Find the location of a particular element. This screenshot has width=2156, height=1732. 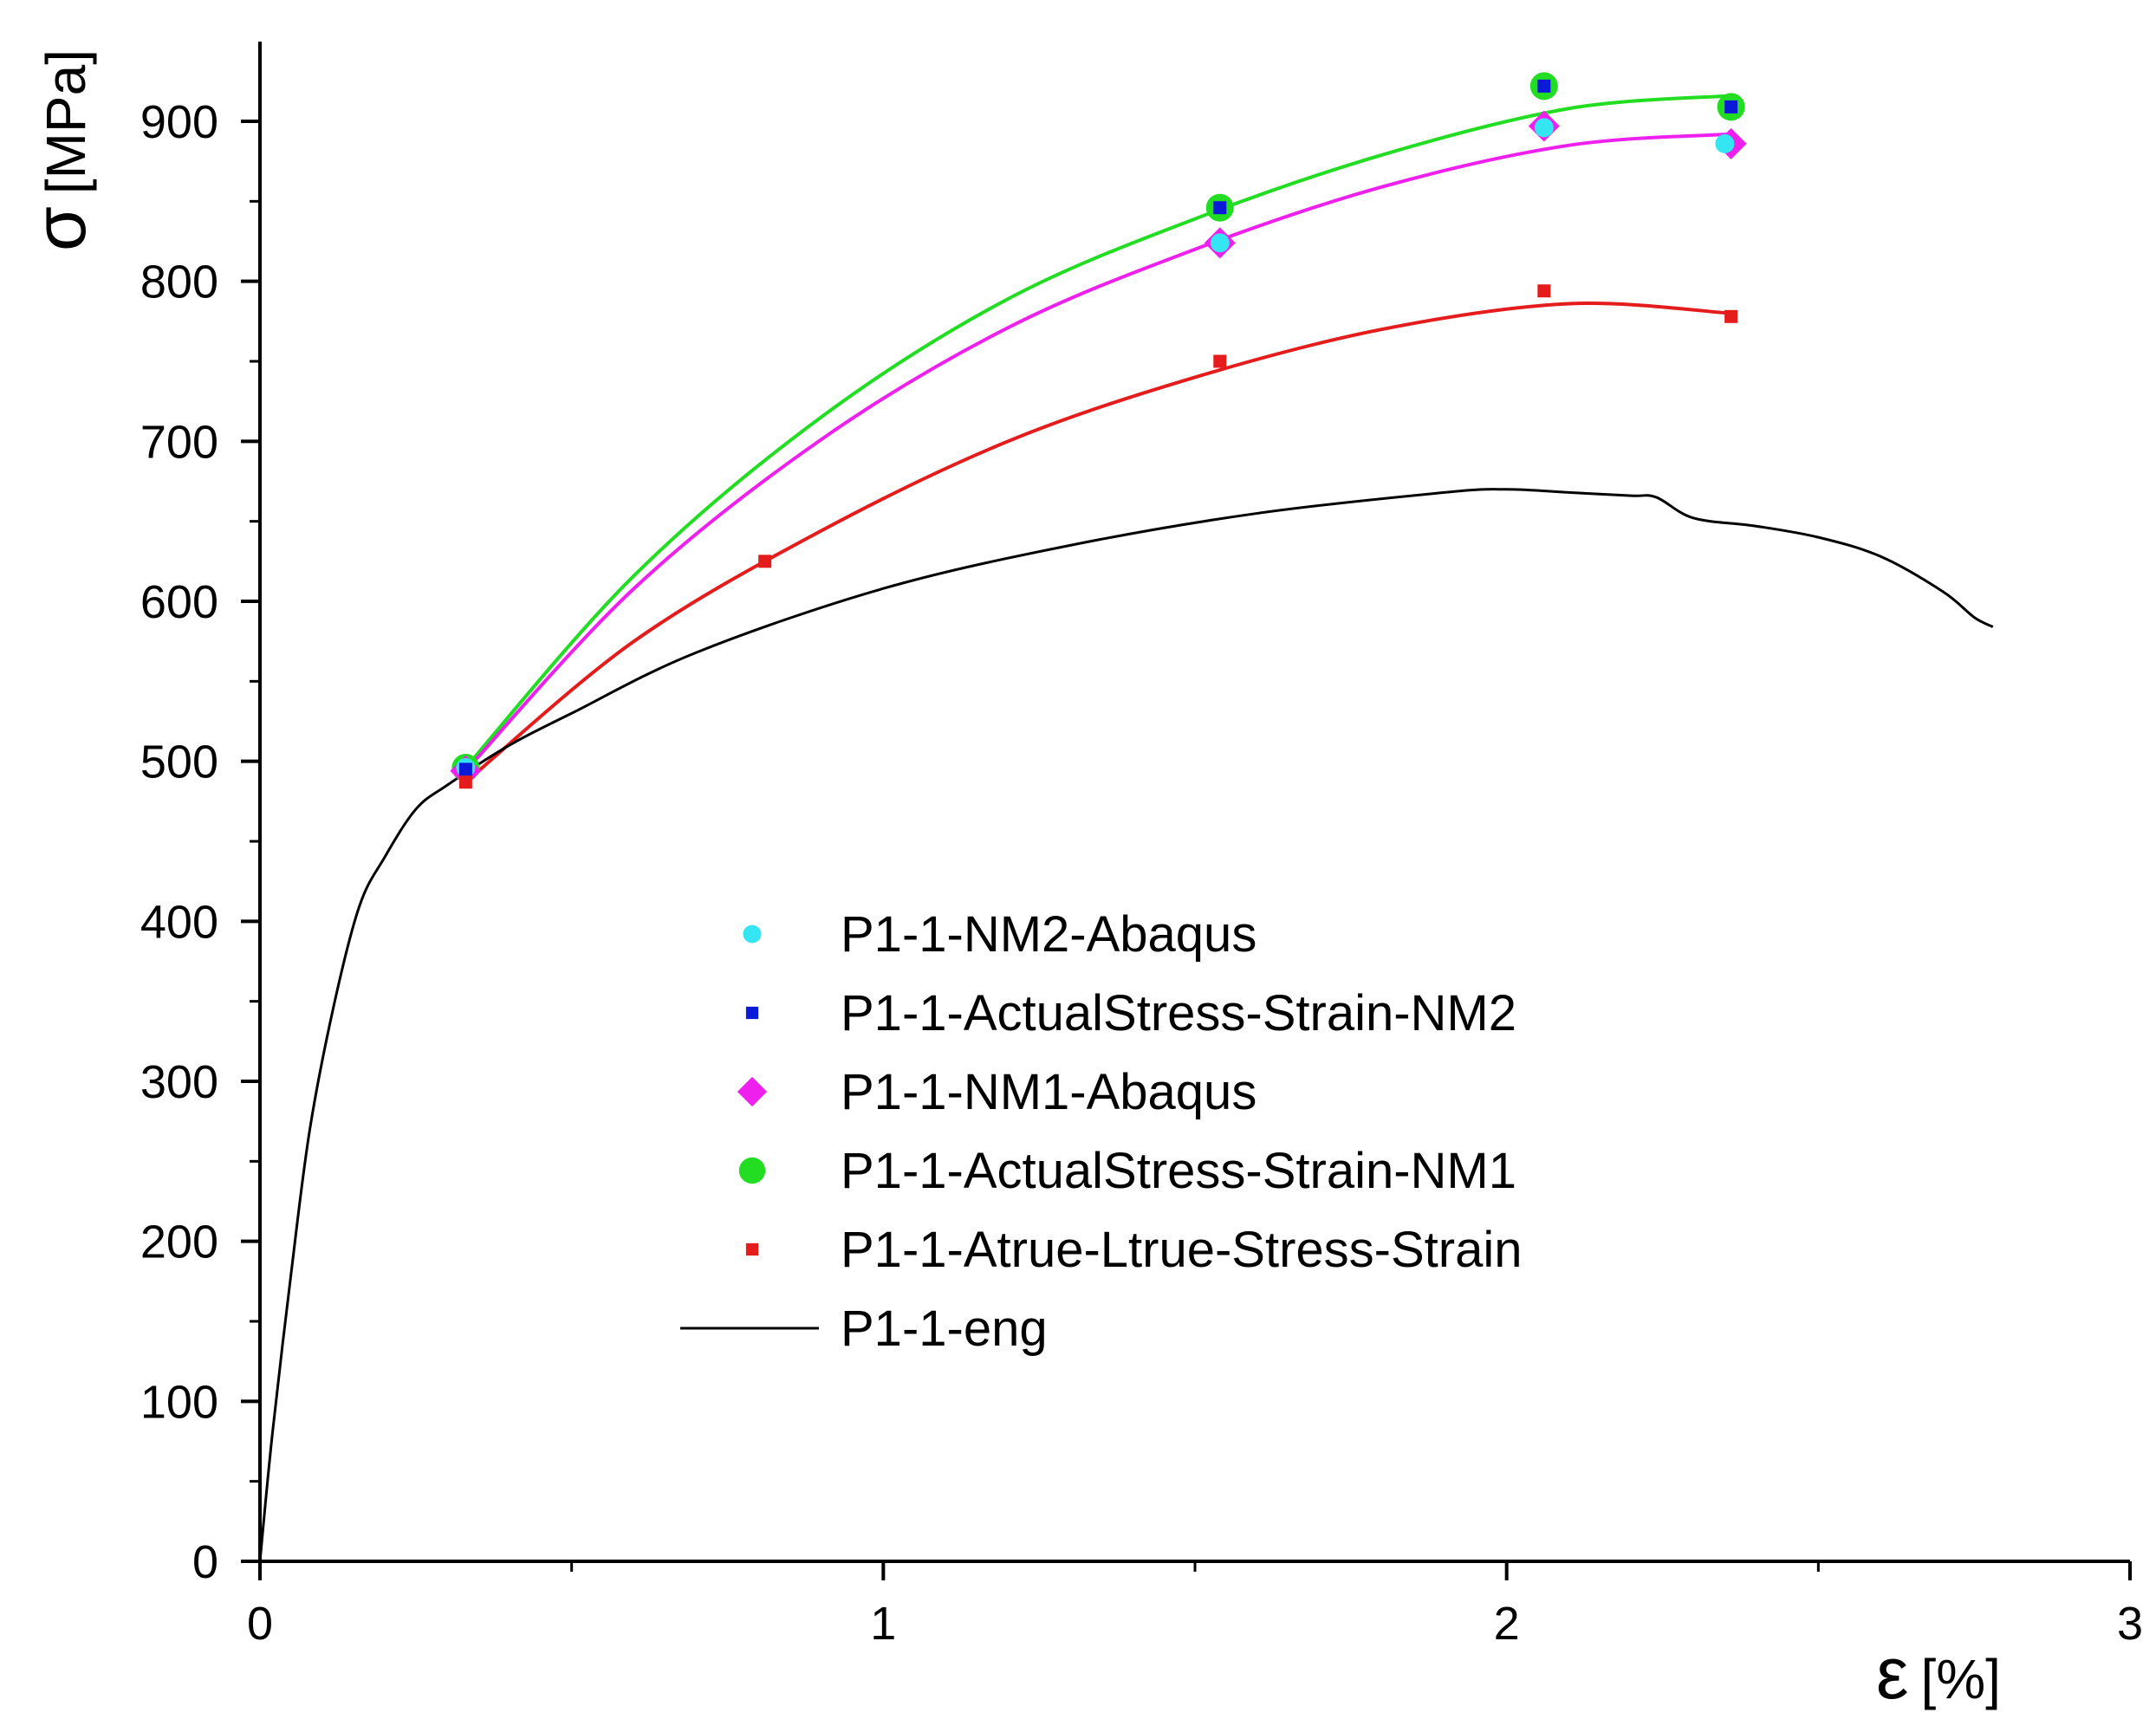

legend-label: P1-1-eng is located at coordinates (944, 1329).